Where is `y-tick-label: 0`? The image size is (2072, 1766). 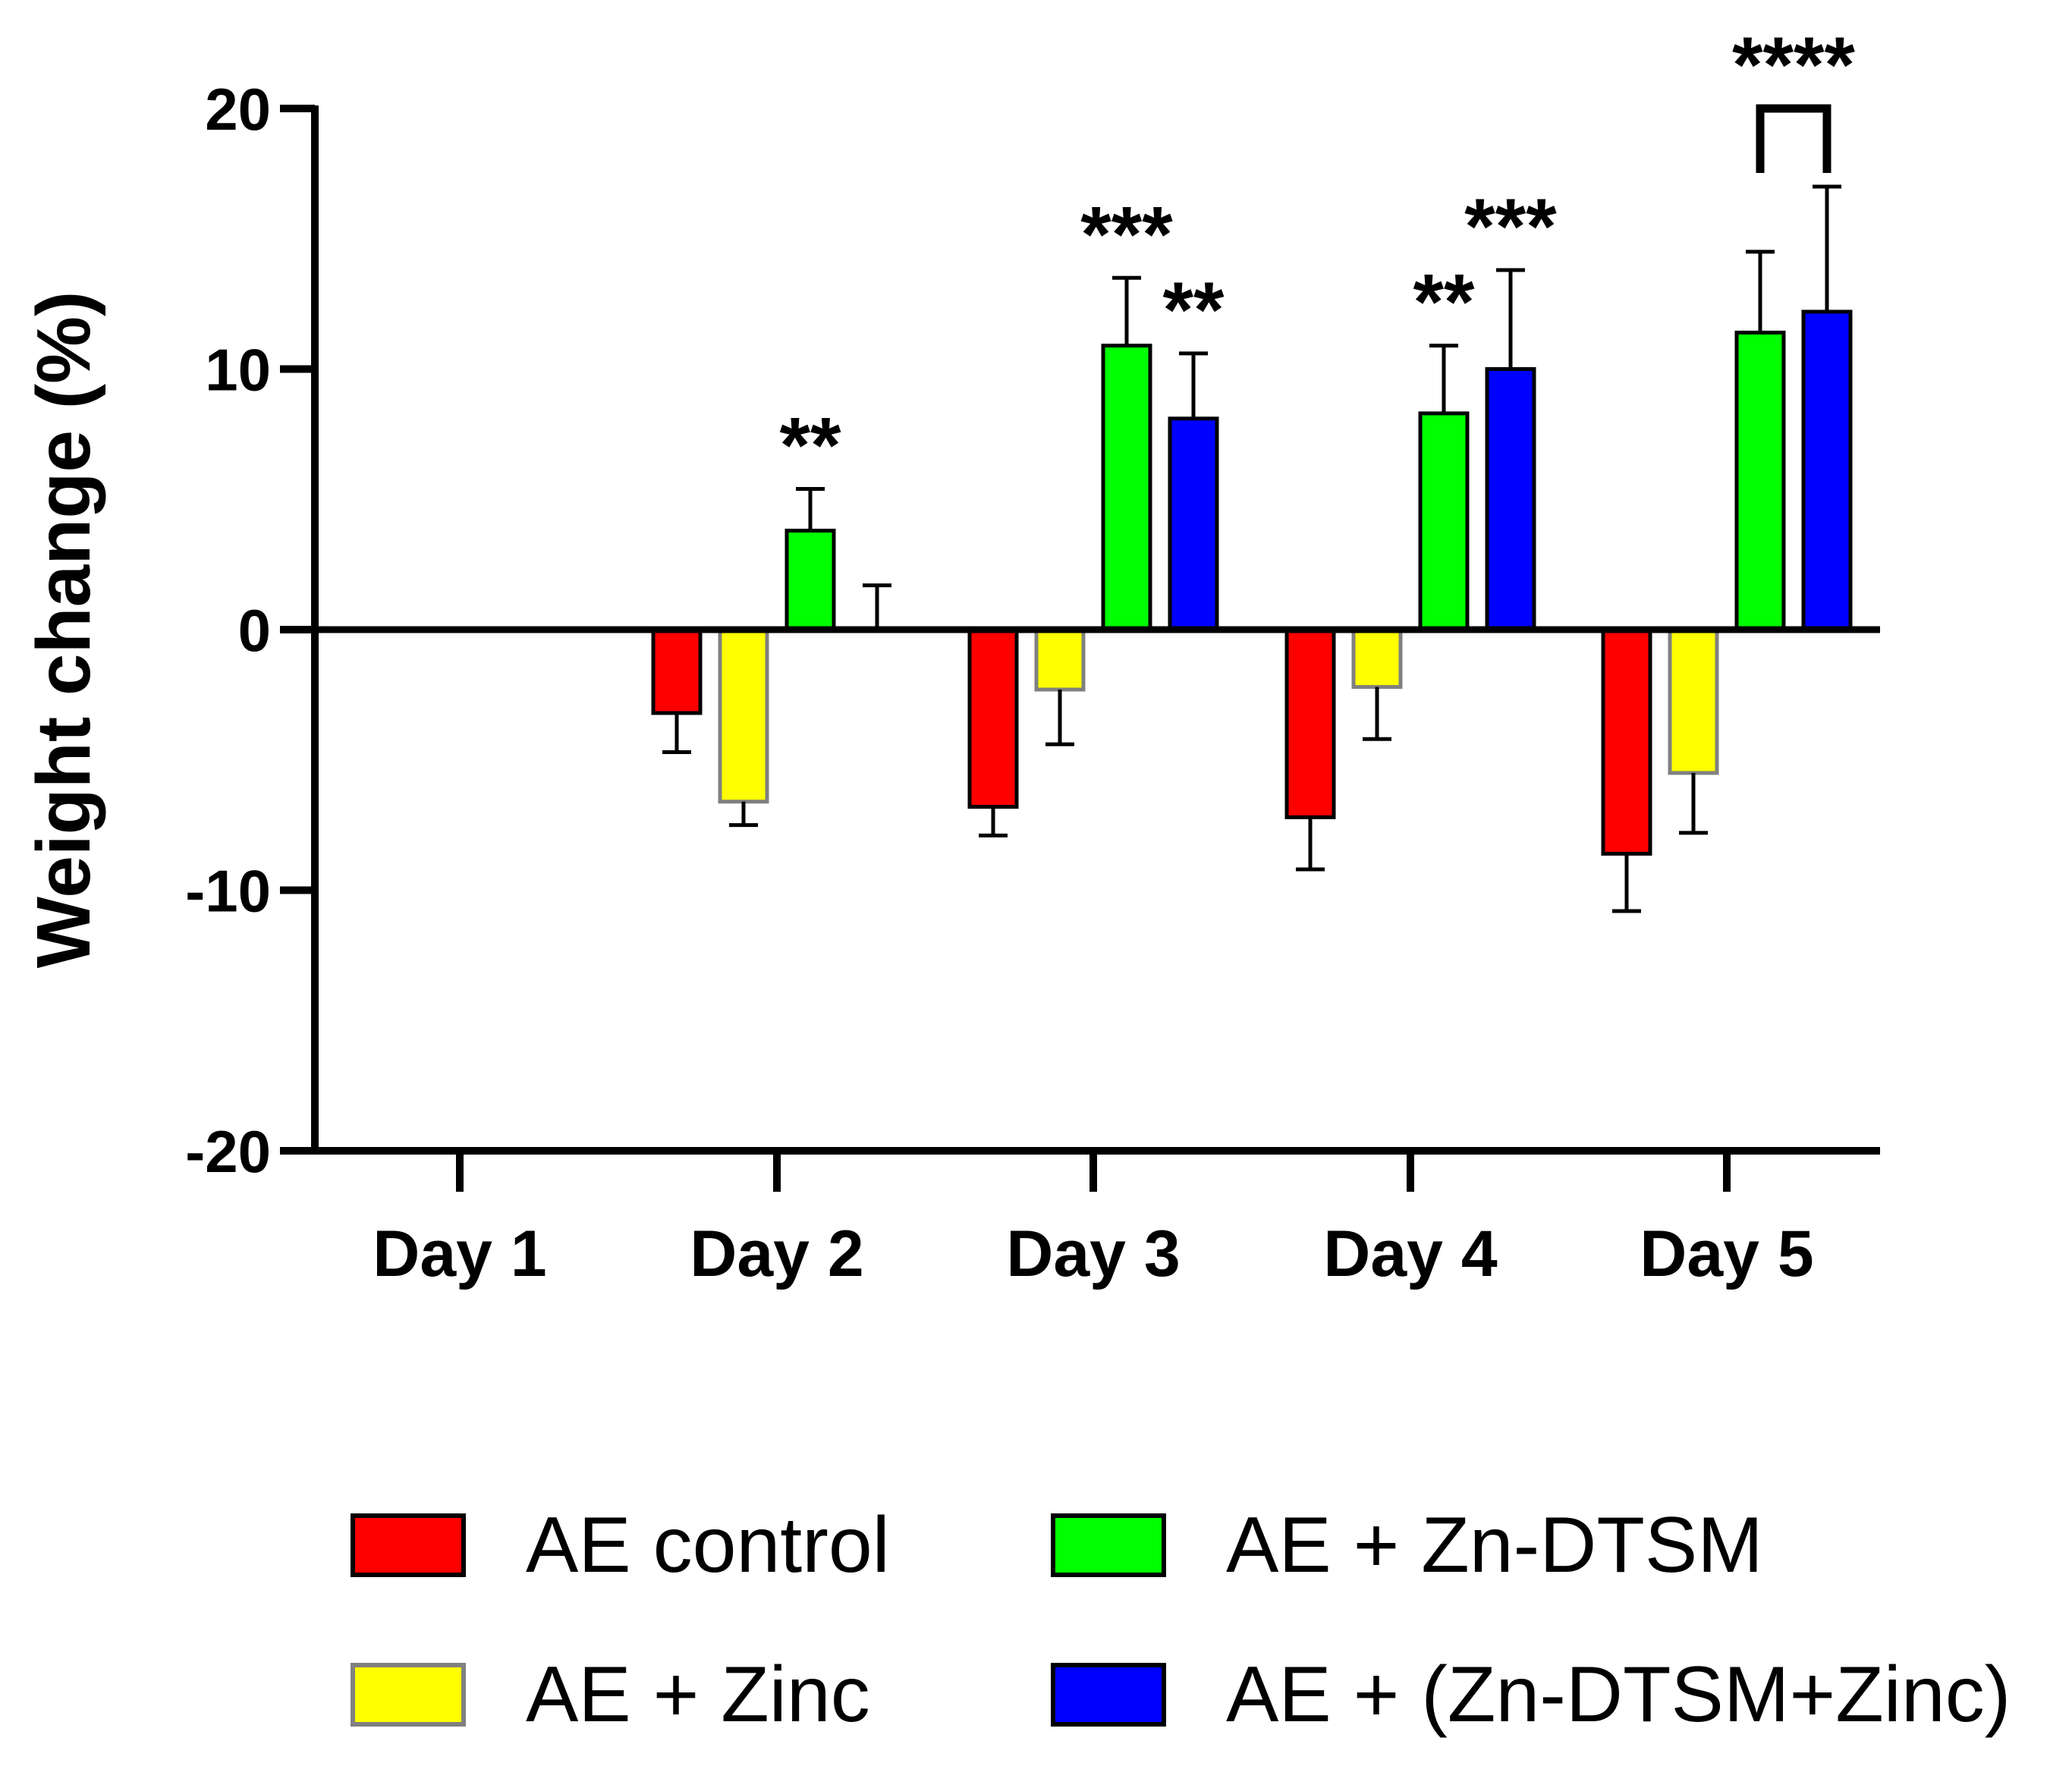
y-tick-label: 0 is located at coordinates (255, 630).